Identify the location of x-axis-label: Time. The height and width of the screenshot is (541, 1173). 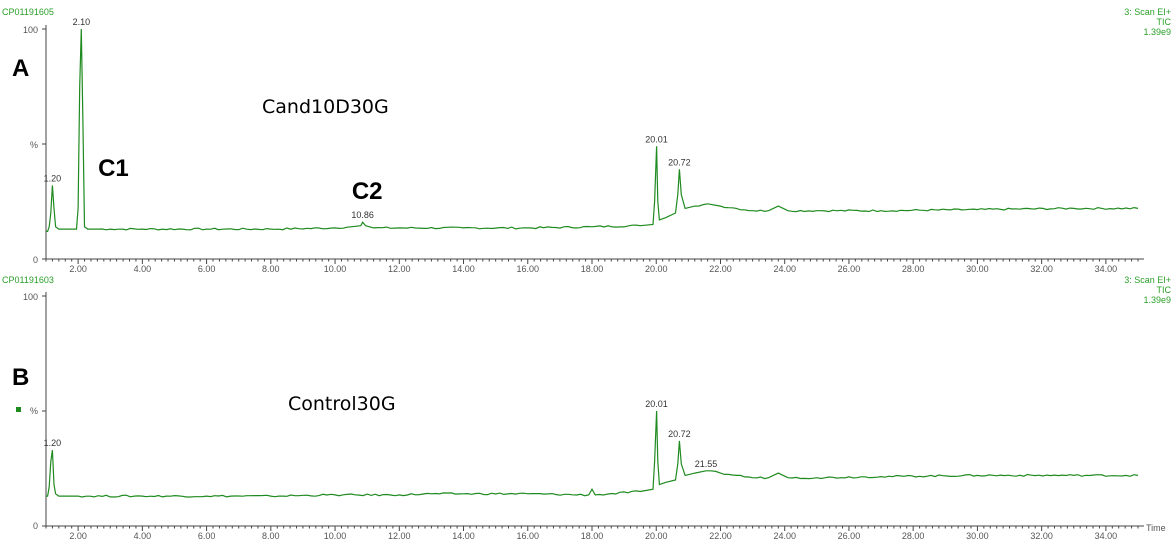
(1156, 528).